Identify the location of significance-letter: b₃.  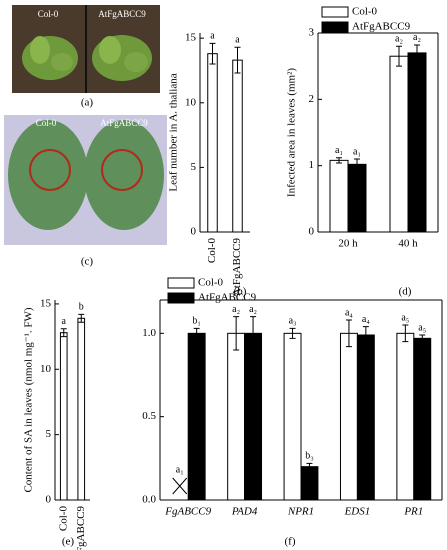
(309, 456).